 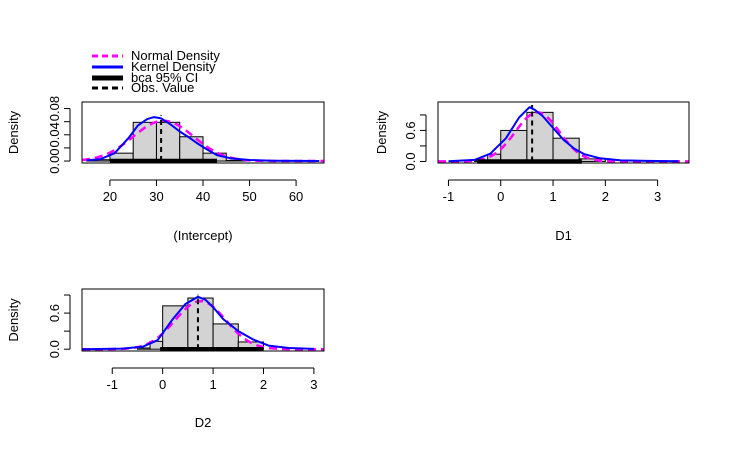 I want to click on x-tick-label: 30, so click(x=156, y=196).